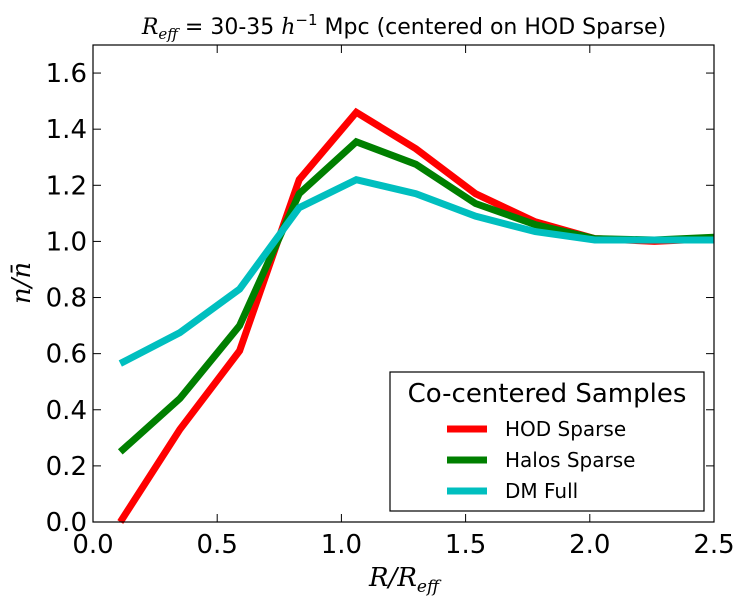 This screenshot has height=608, width=744. Describe the element at coordinates (565, 429) in the screenshot. I see `legend-label-hod-sparse: HOD Sparse` at that location.